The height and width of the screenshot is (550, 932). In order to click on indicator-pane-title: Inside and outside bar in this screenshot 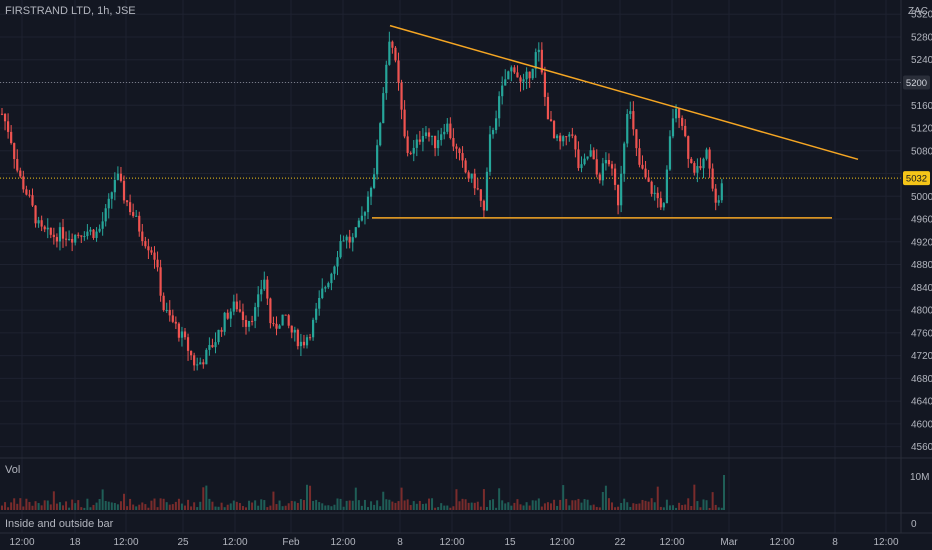, I will do `click(59, 524)`.